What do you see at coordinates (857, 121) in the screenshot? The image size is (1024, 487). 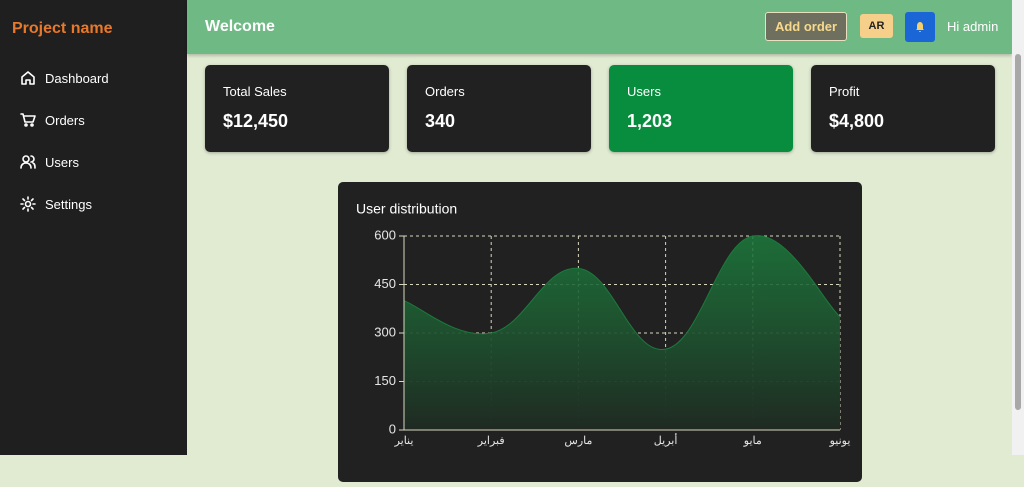 I see `stat-value: $4,800` at bounding box center [857, 121].